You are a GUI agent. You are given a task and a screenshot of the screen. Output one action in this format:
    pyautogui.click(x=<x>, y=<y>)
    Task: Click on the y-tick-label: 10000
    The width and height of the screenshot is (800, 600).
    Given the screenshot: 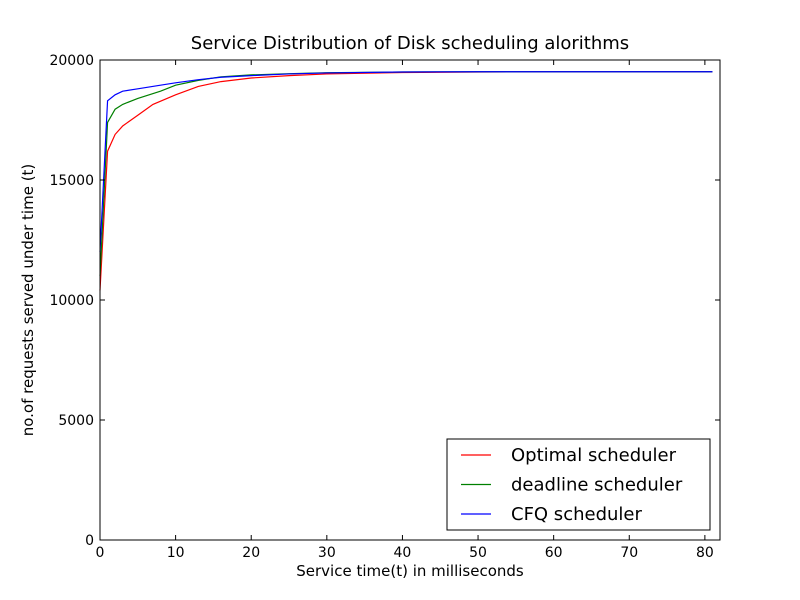 What is the action you would take?
    pyautogui.click(x=71, y=301)
    